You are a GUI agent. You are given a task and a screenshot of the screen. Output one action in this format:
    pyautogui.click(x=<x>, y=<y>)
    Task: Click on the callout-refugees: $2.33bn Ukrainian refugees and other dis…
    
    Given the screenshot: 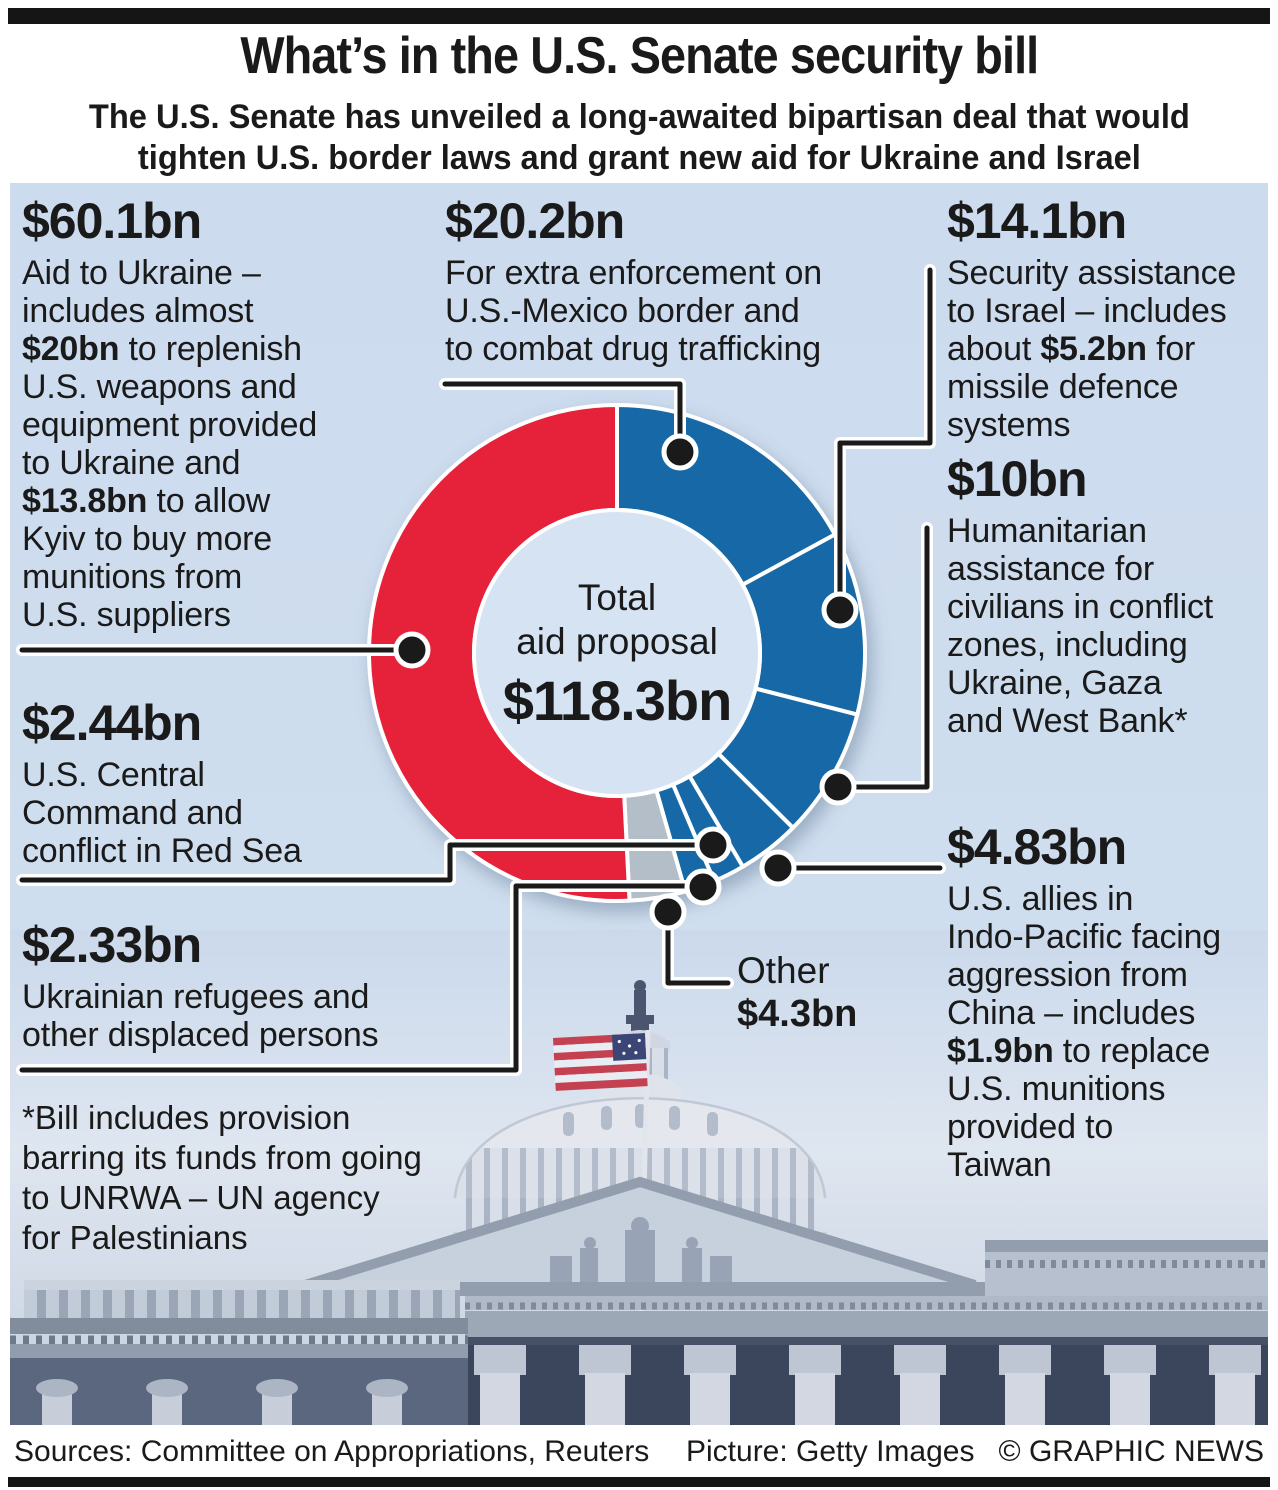 What is the action you would take?
    pyautogui.click(x=232, y=986)
    